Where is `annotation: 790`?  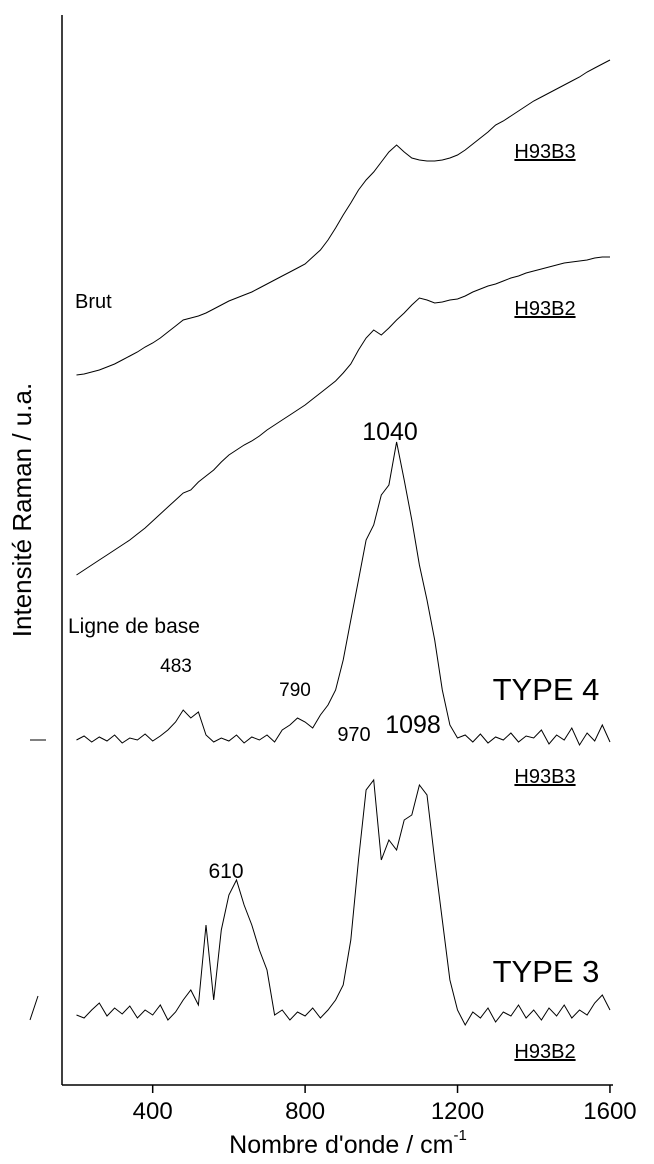
annotation: 790 is located at coordinates (295, 690).